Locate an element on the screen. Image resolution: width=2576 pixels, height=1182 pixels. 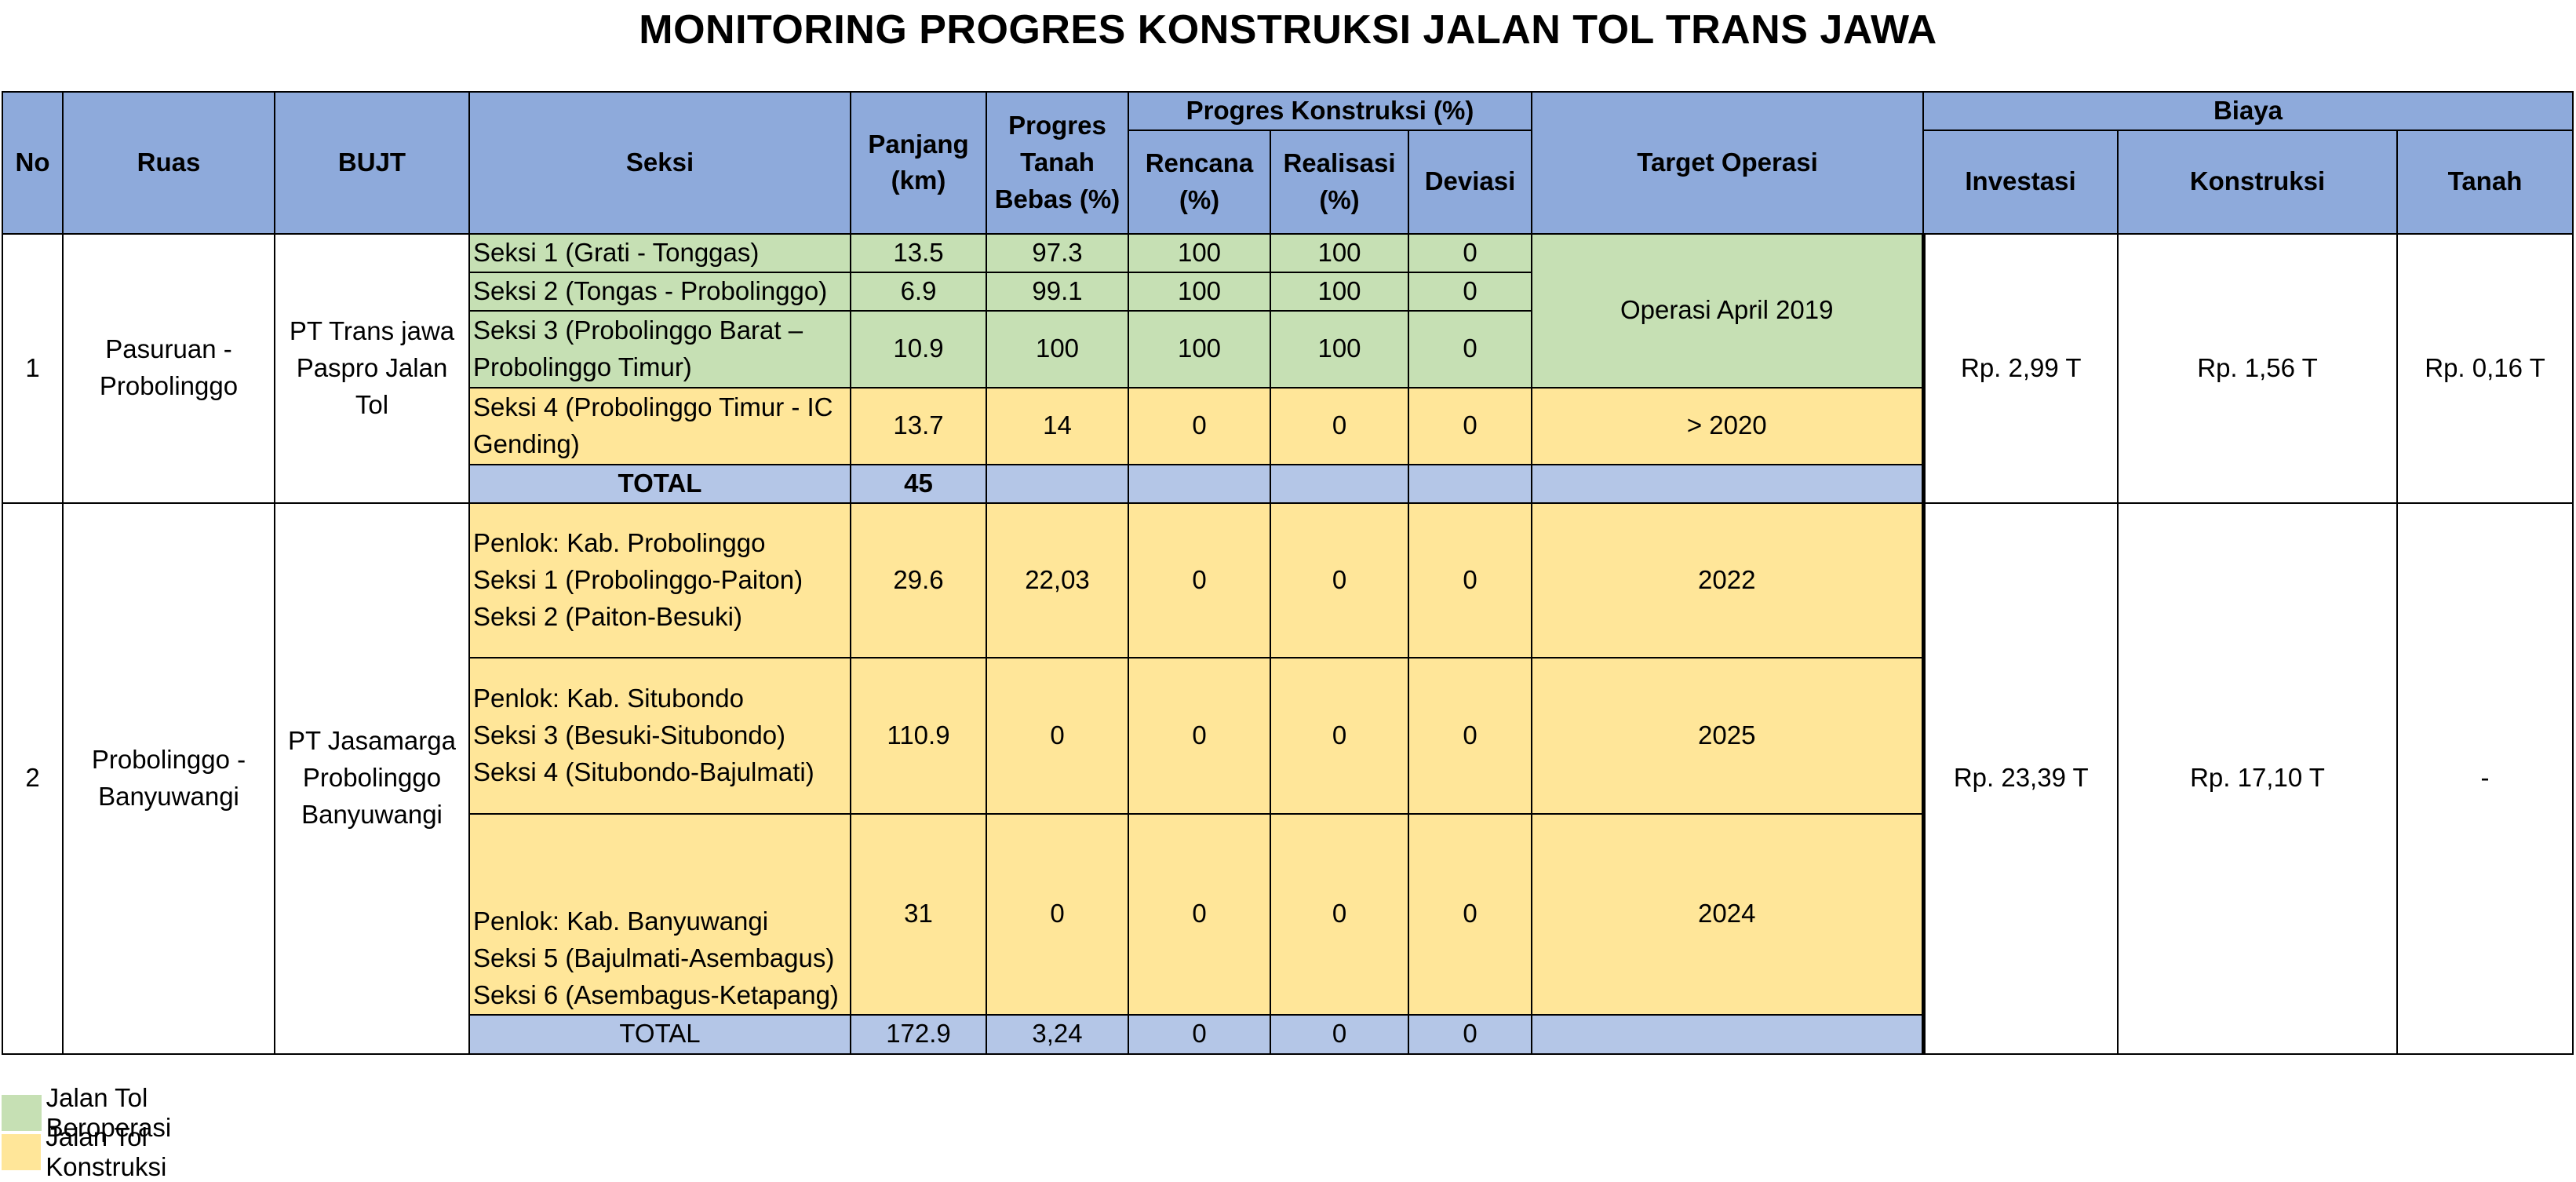
total-deviasi is located at coordinates (1470, 483).